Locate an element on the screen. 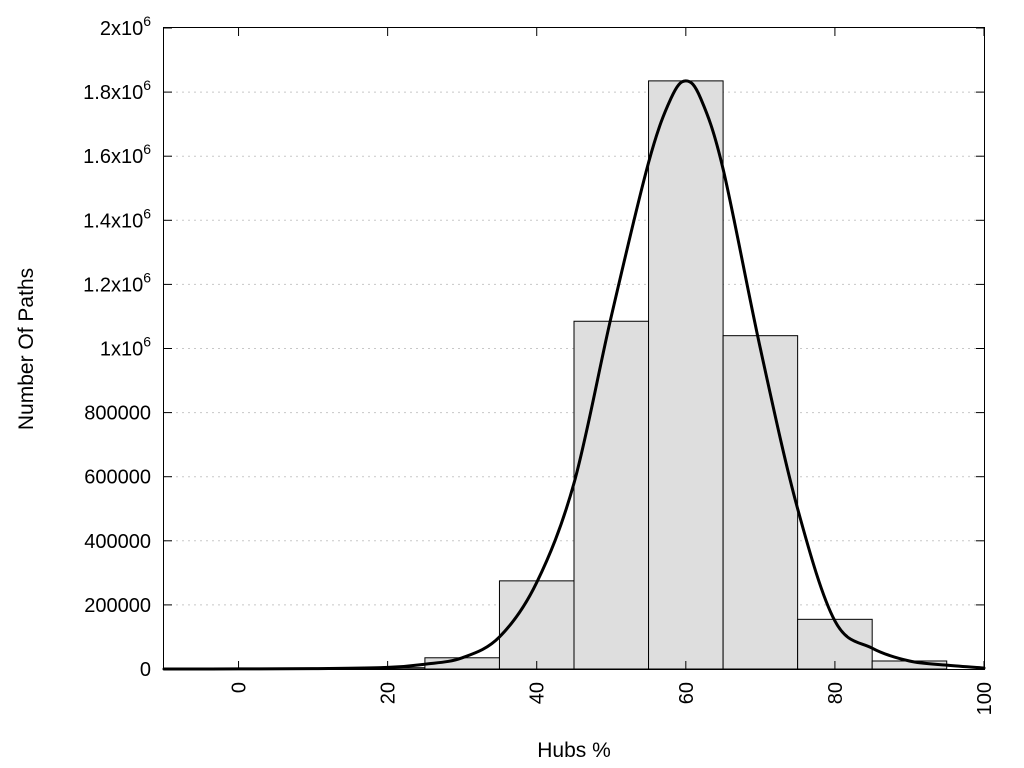  x-tick-label: 80 is located at coordinates (836, 693).